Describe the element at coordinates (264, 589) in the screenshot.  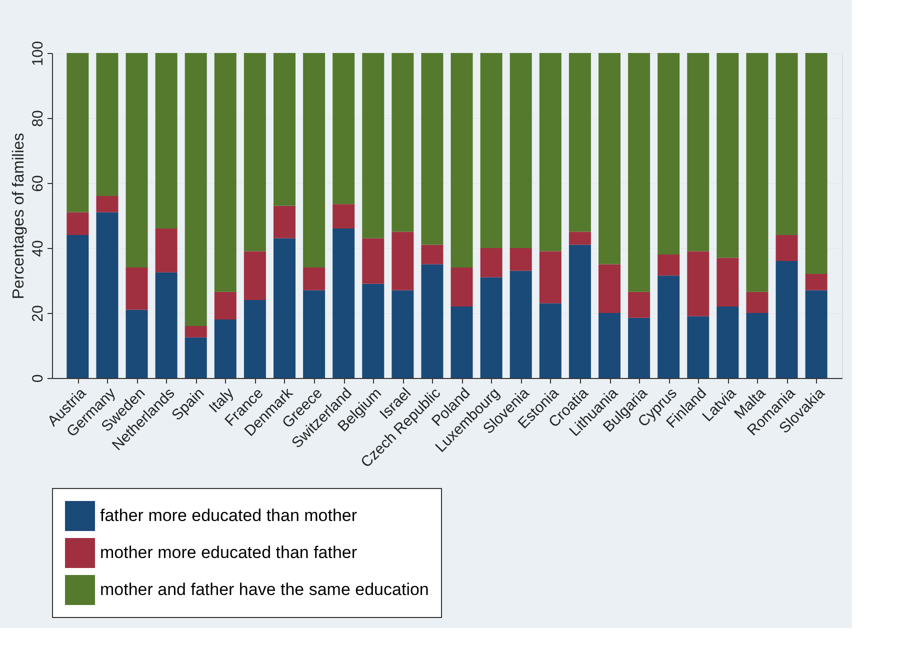
I see `legend-label: mother and father have the same education` at that location.